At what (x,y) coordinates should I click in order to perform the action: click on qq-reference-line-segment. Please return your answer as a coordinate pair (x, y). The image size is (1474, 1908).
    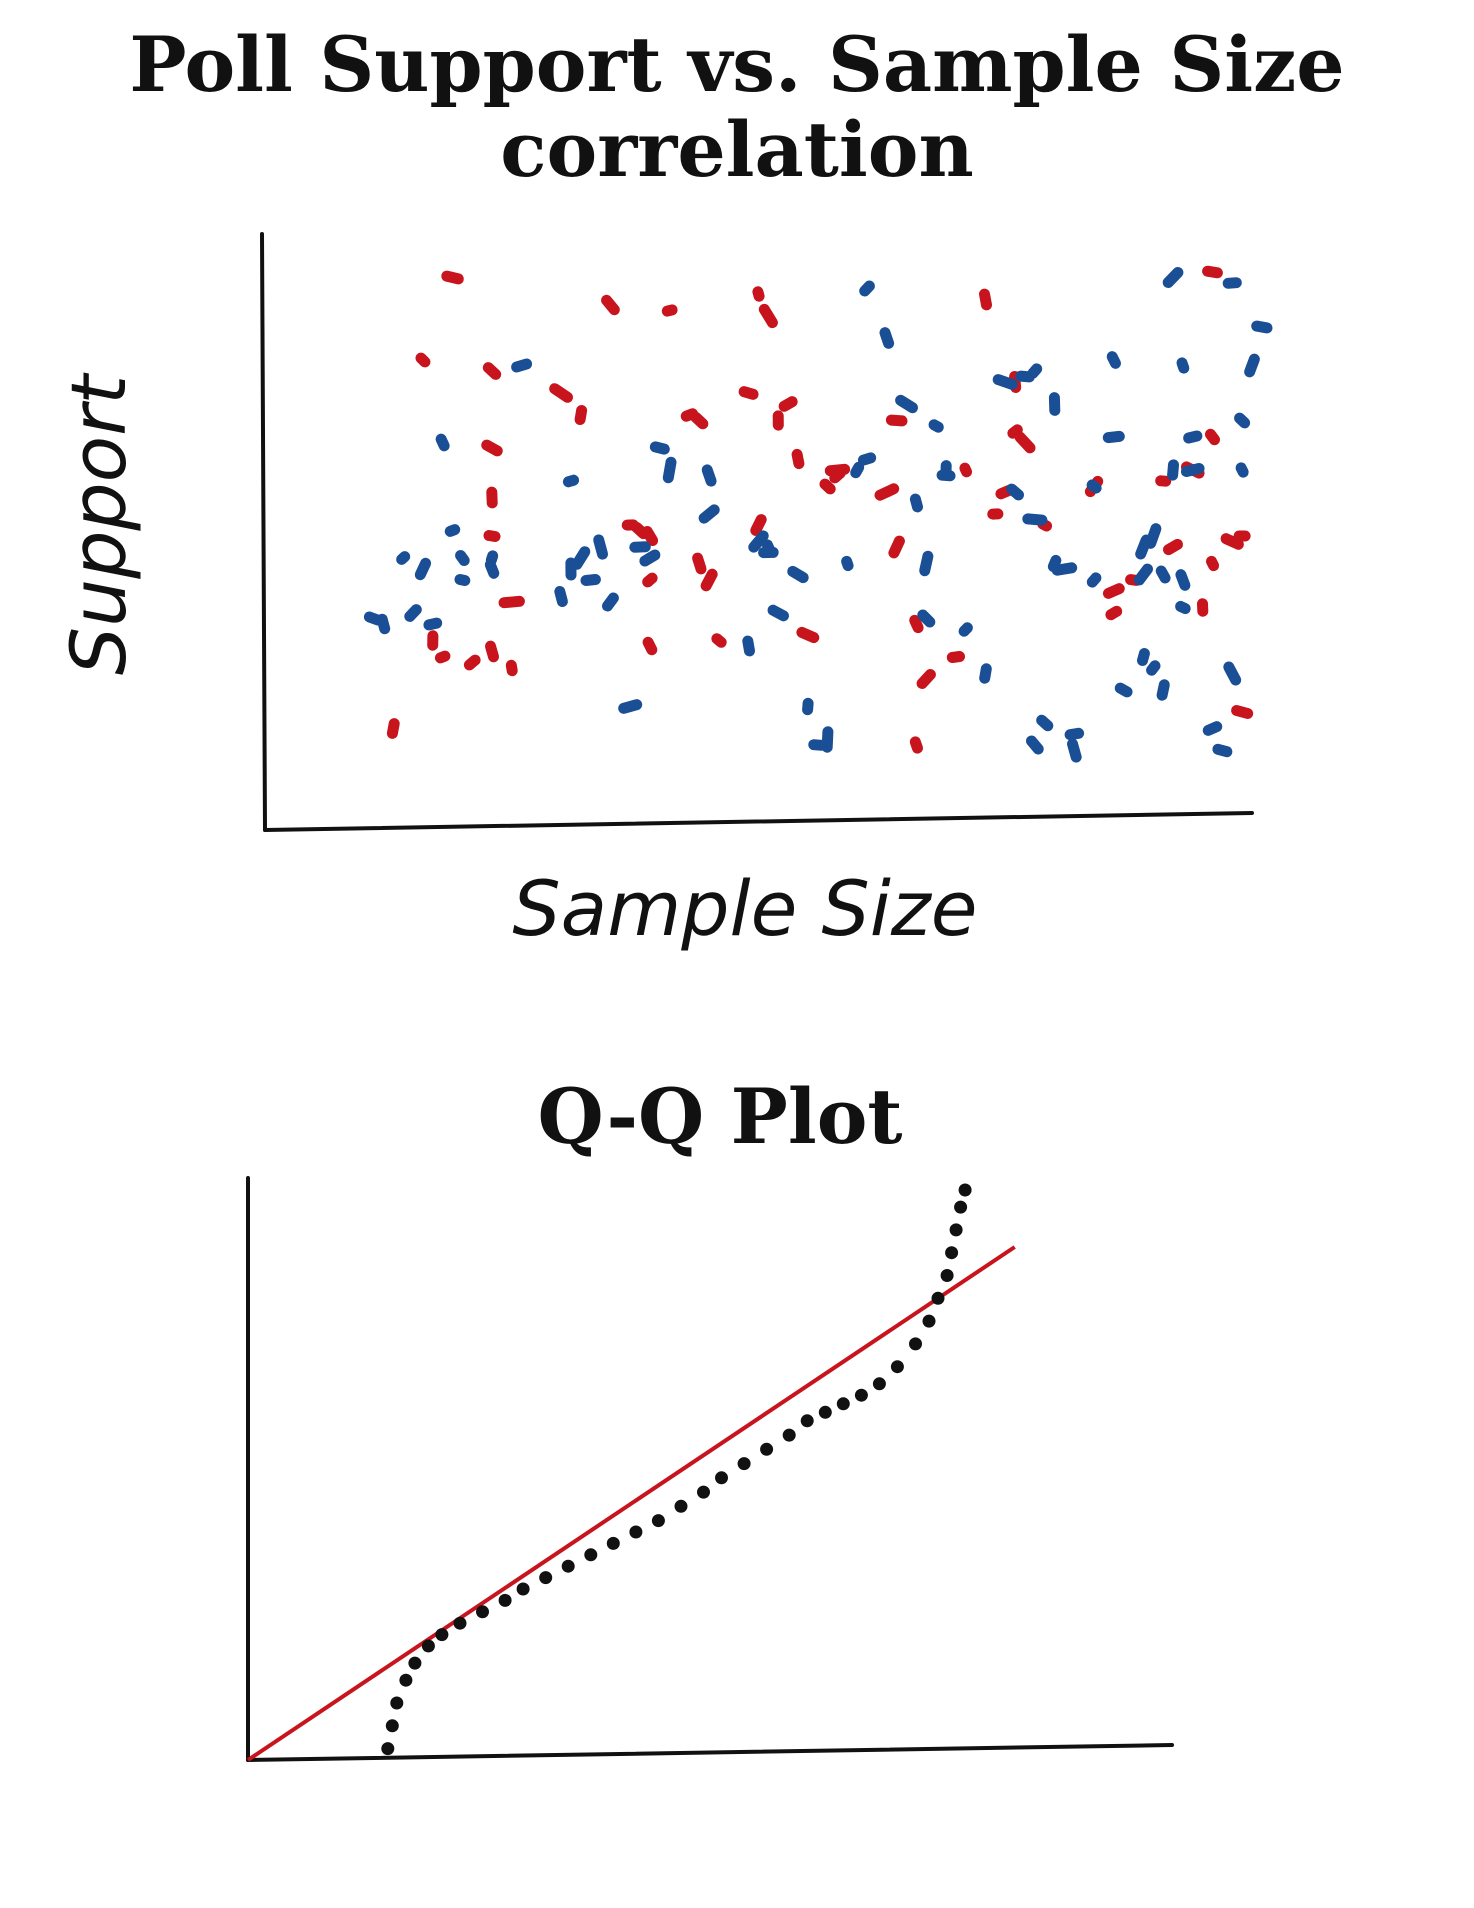
    Looking at the image, I should click on (631, 1503).